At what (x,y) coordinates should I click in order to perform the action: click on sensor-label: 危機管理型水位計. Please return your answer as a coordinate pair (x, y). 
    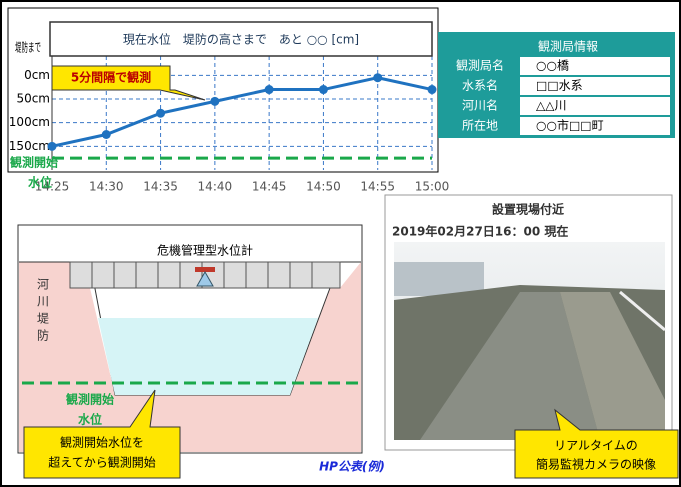
    Looking at the image, I should click on (205, 250).